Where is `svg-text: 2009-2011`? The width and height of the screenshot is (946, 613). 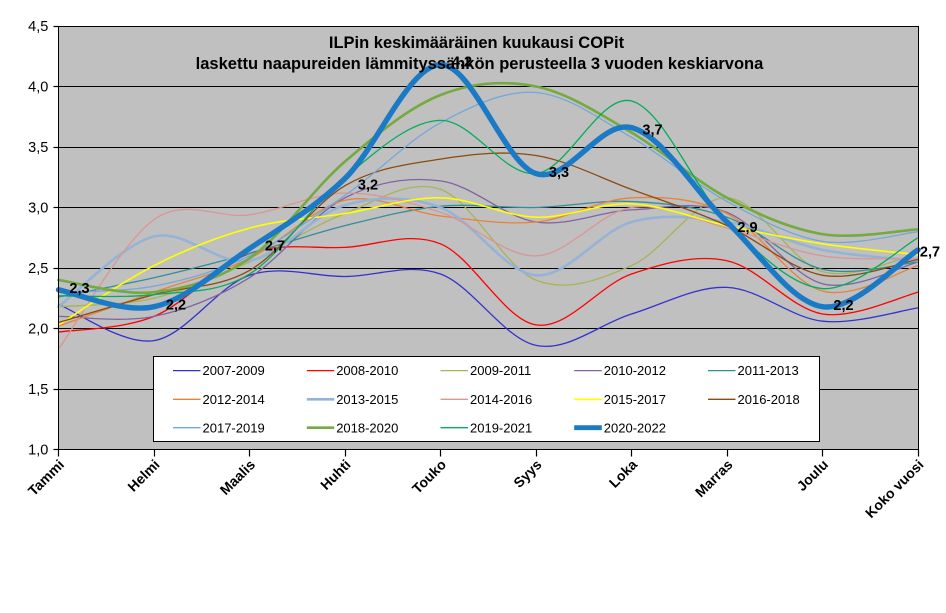 svg-text: 2009-2011 is located at coordinates (500, 370).